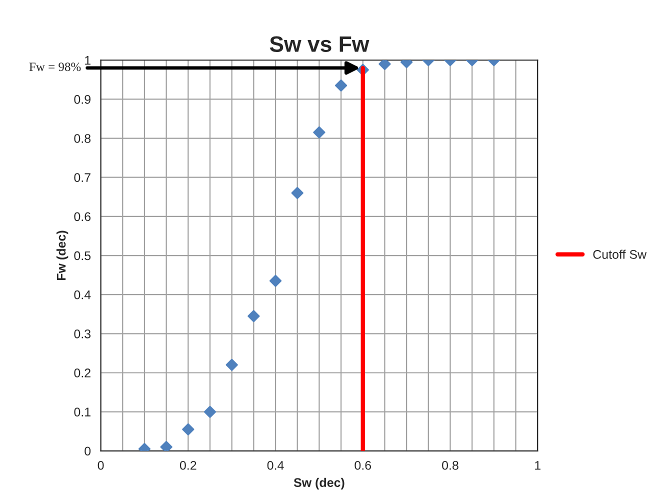 This screenshot has height=501, width=672. What do you see at coordinates (82, 177) in the screenshot?
I see `y-tick-label: 0.7` at bounding box center [82, 177].